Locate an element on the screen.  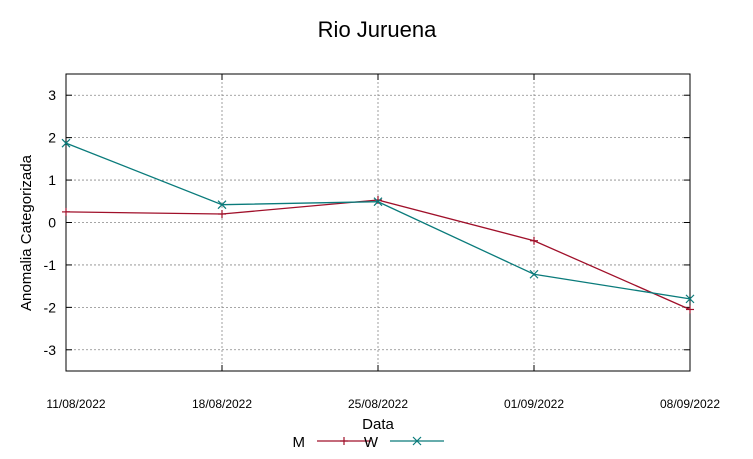
x-tick-label: 18/08/2022 is located at coordinates (222, 404).